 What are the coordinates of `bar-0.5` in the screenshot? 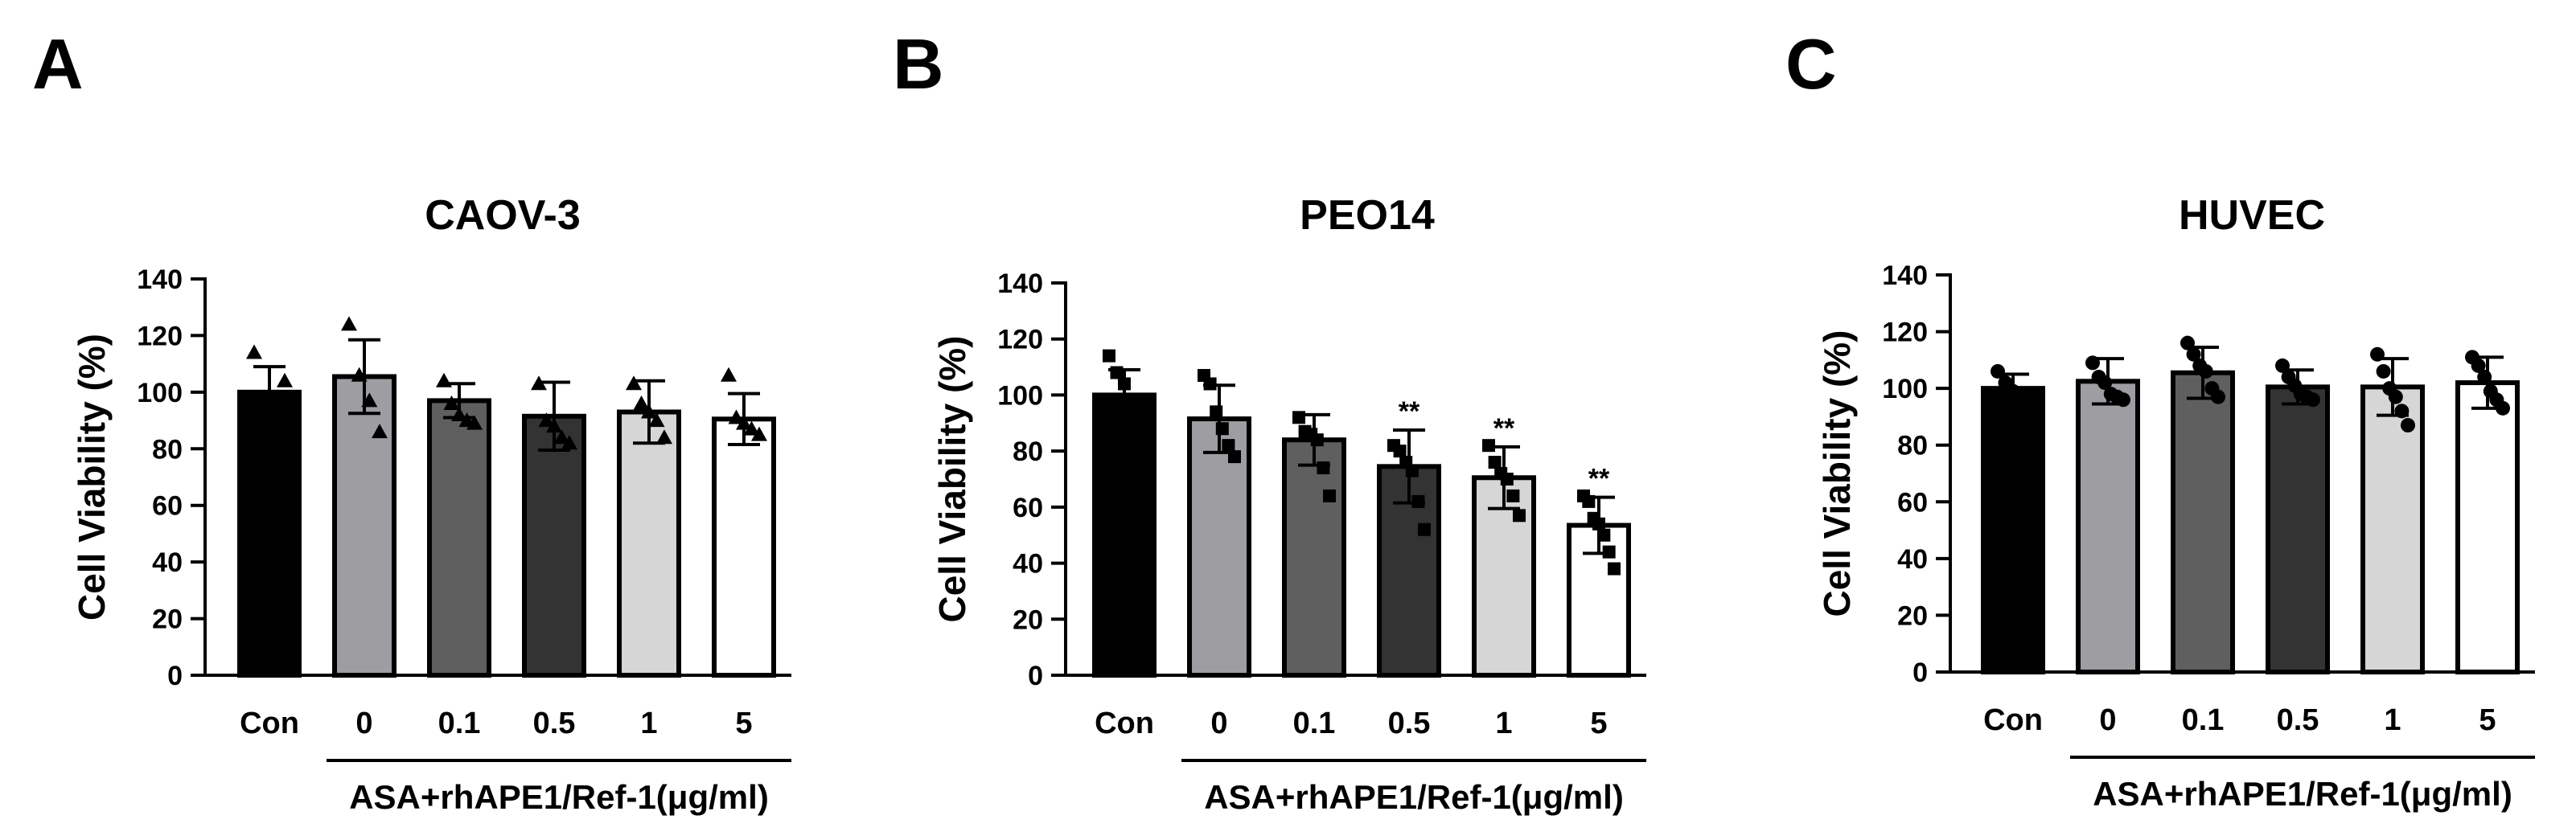 It's located at (554, 545).